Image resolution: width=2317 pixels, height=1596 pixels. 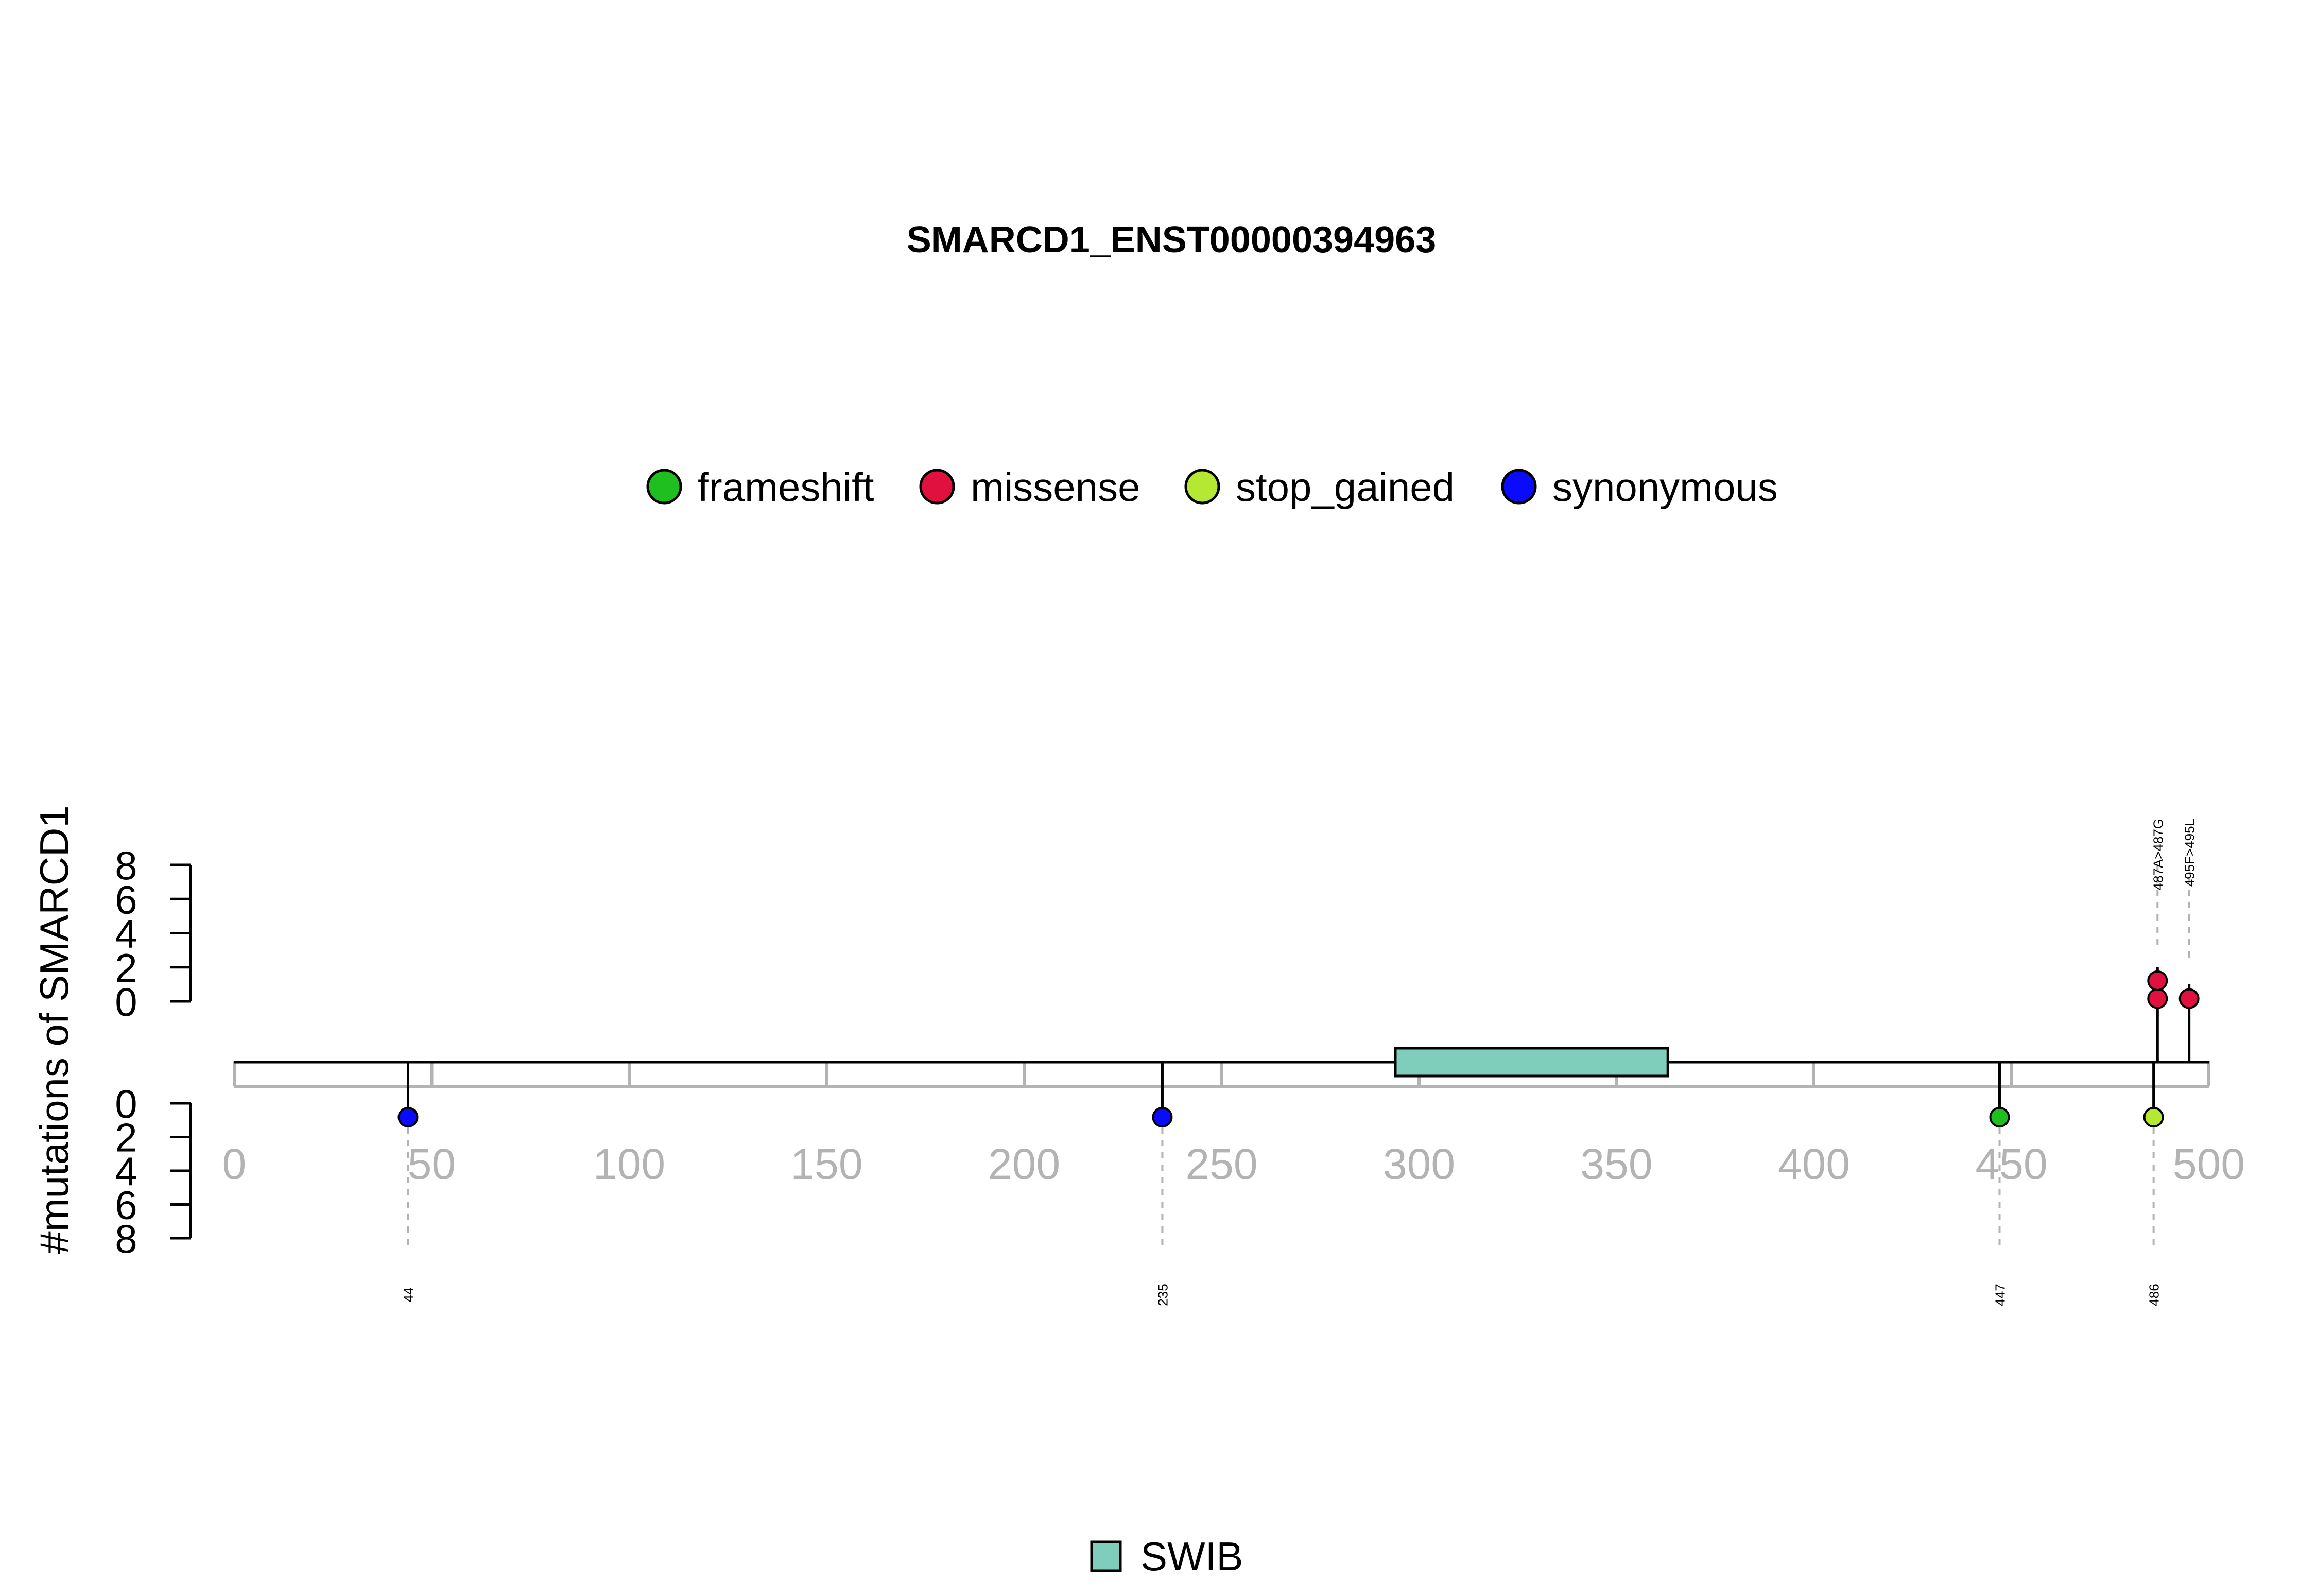 I want to click on mut-label-447: 447, so click(x=2000, y=1294).